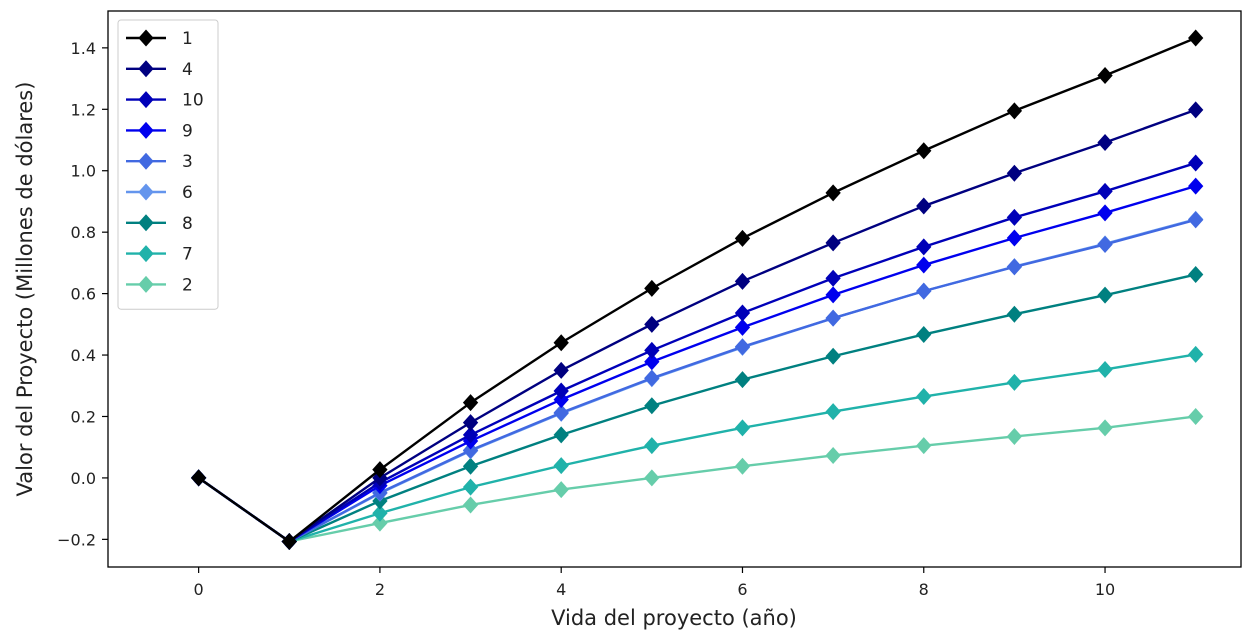 This screenshot has height=635, width=1253. Describe the element at coordinates (187, 224) in the screenshot. I see `legend-label: 8` at that location.